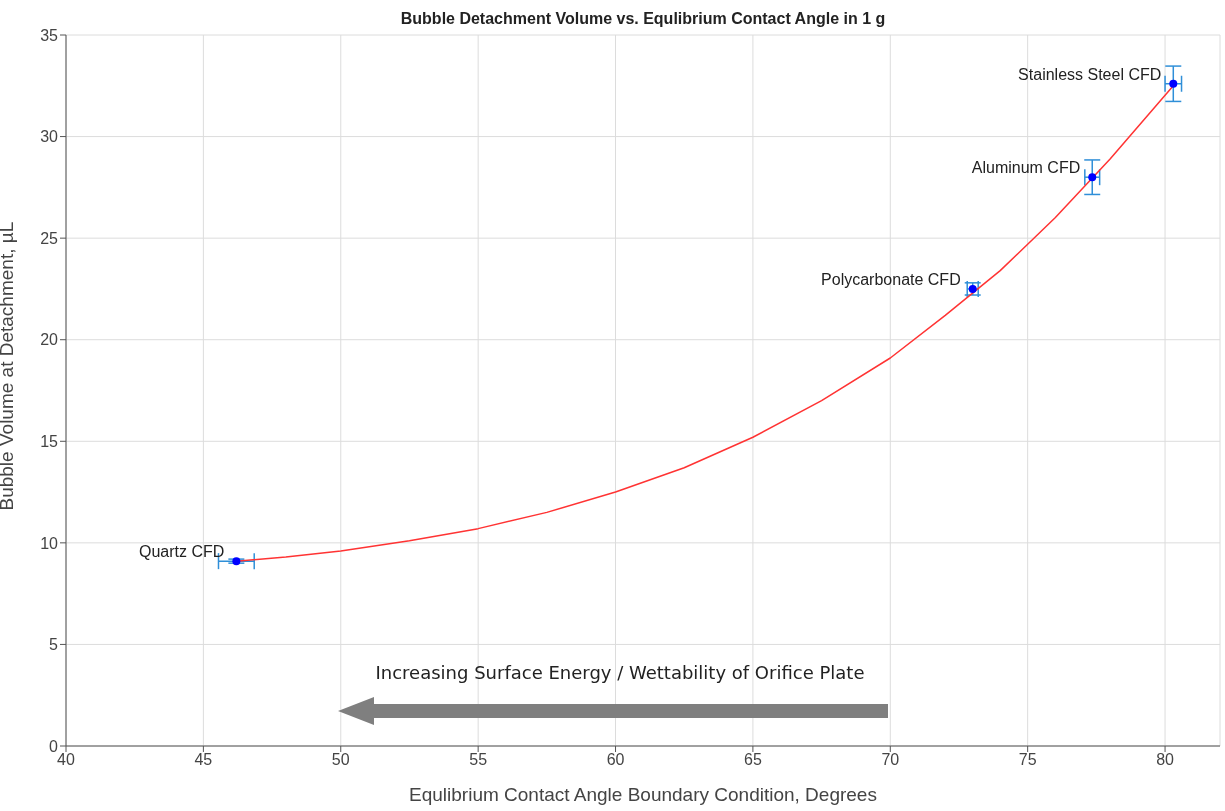 The image size is (1225, 811). What do you see at coordinates (890, 760) in the screenshot?
I see `x-tick-label: 70` at bounding box center [890, 760].